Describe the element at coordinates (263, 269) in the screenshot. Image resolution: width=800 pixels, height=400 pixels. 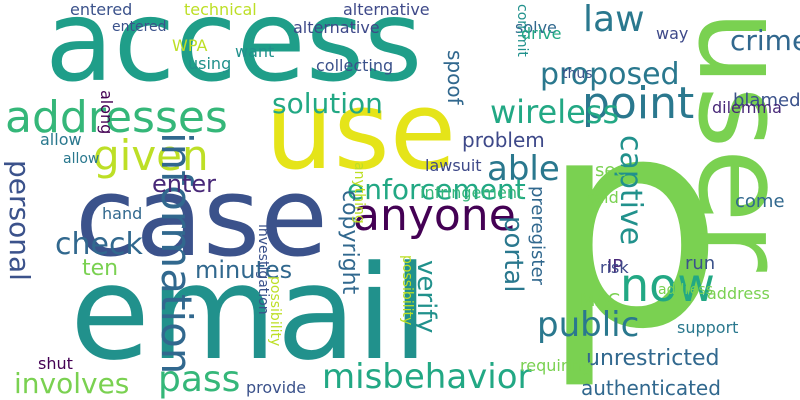
I see `word: investigation` at that location.